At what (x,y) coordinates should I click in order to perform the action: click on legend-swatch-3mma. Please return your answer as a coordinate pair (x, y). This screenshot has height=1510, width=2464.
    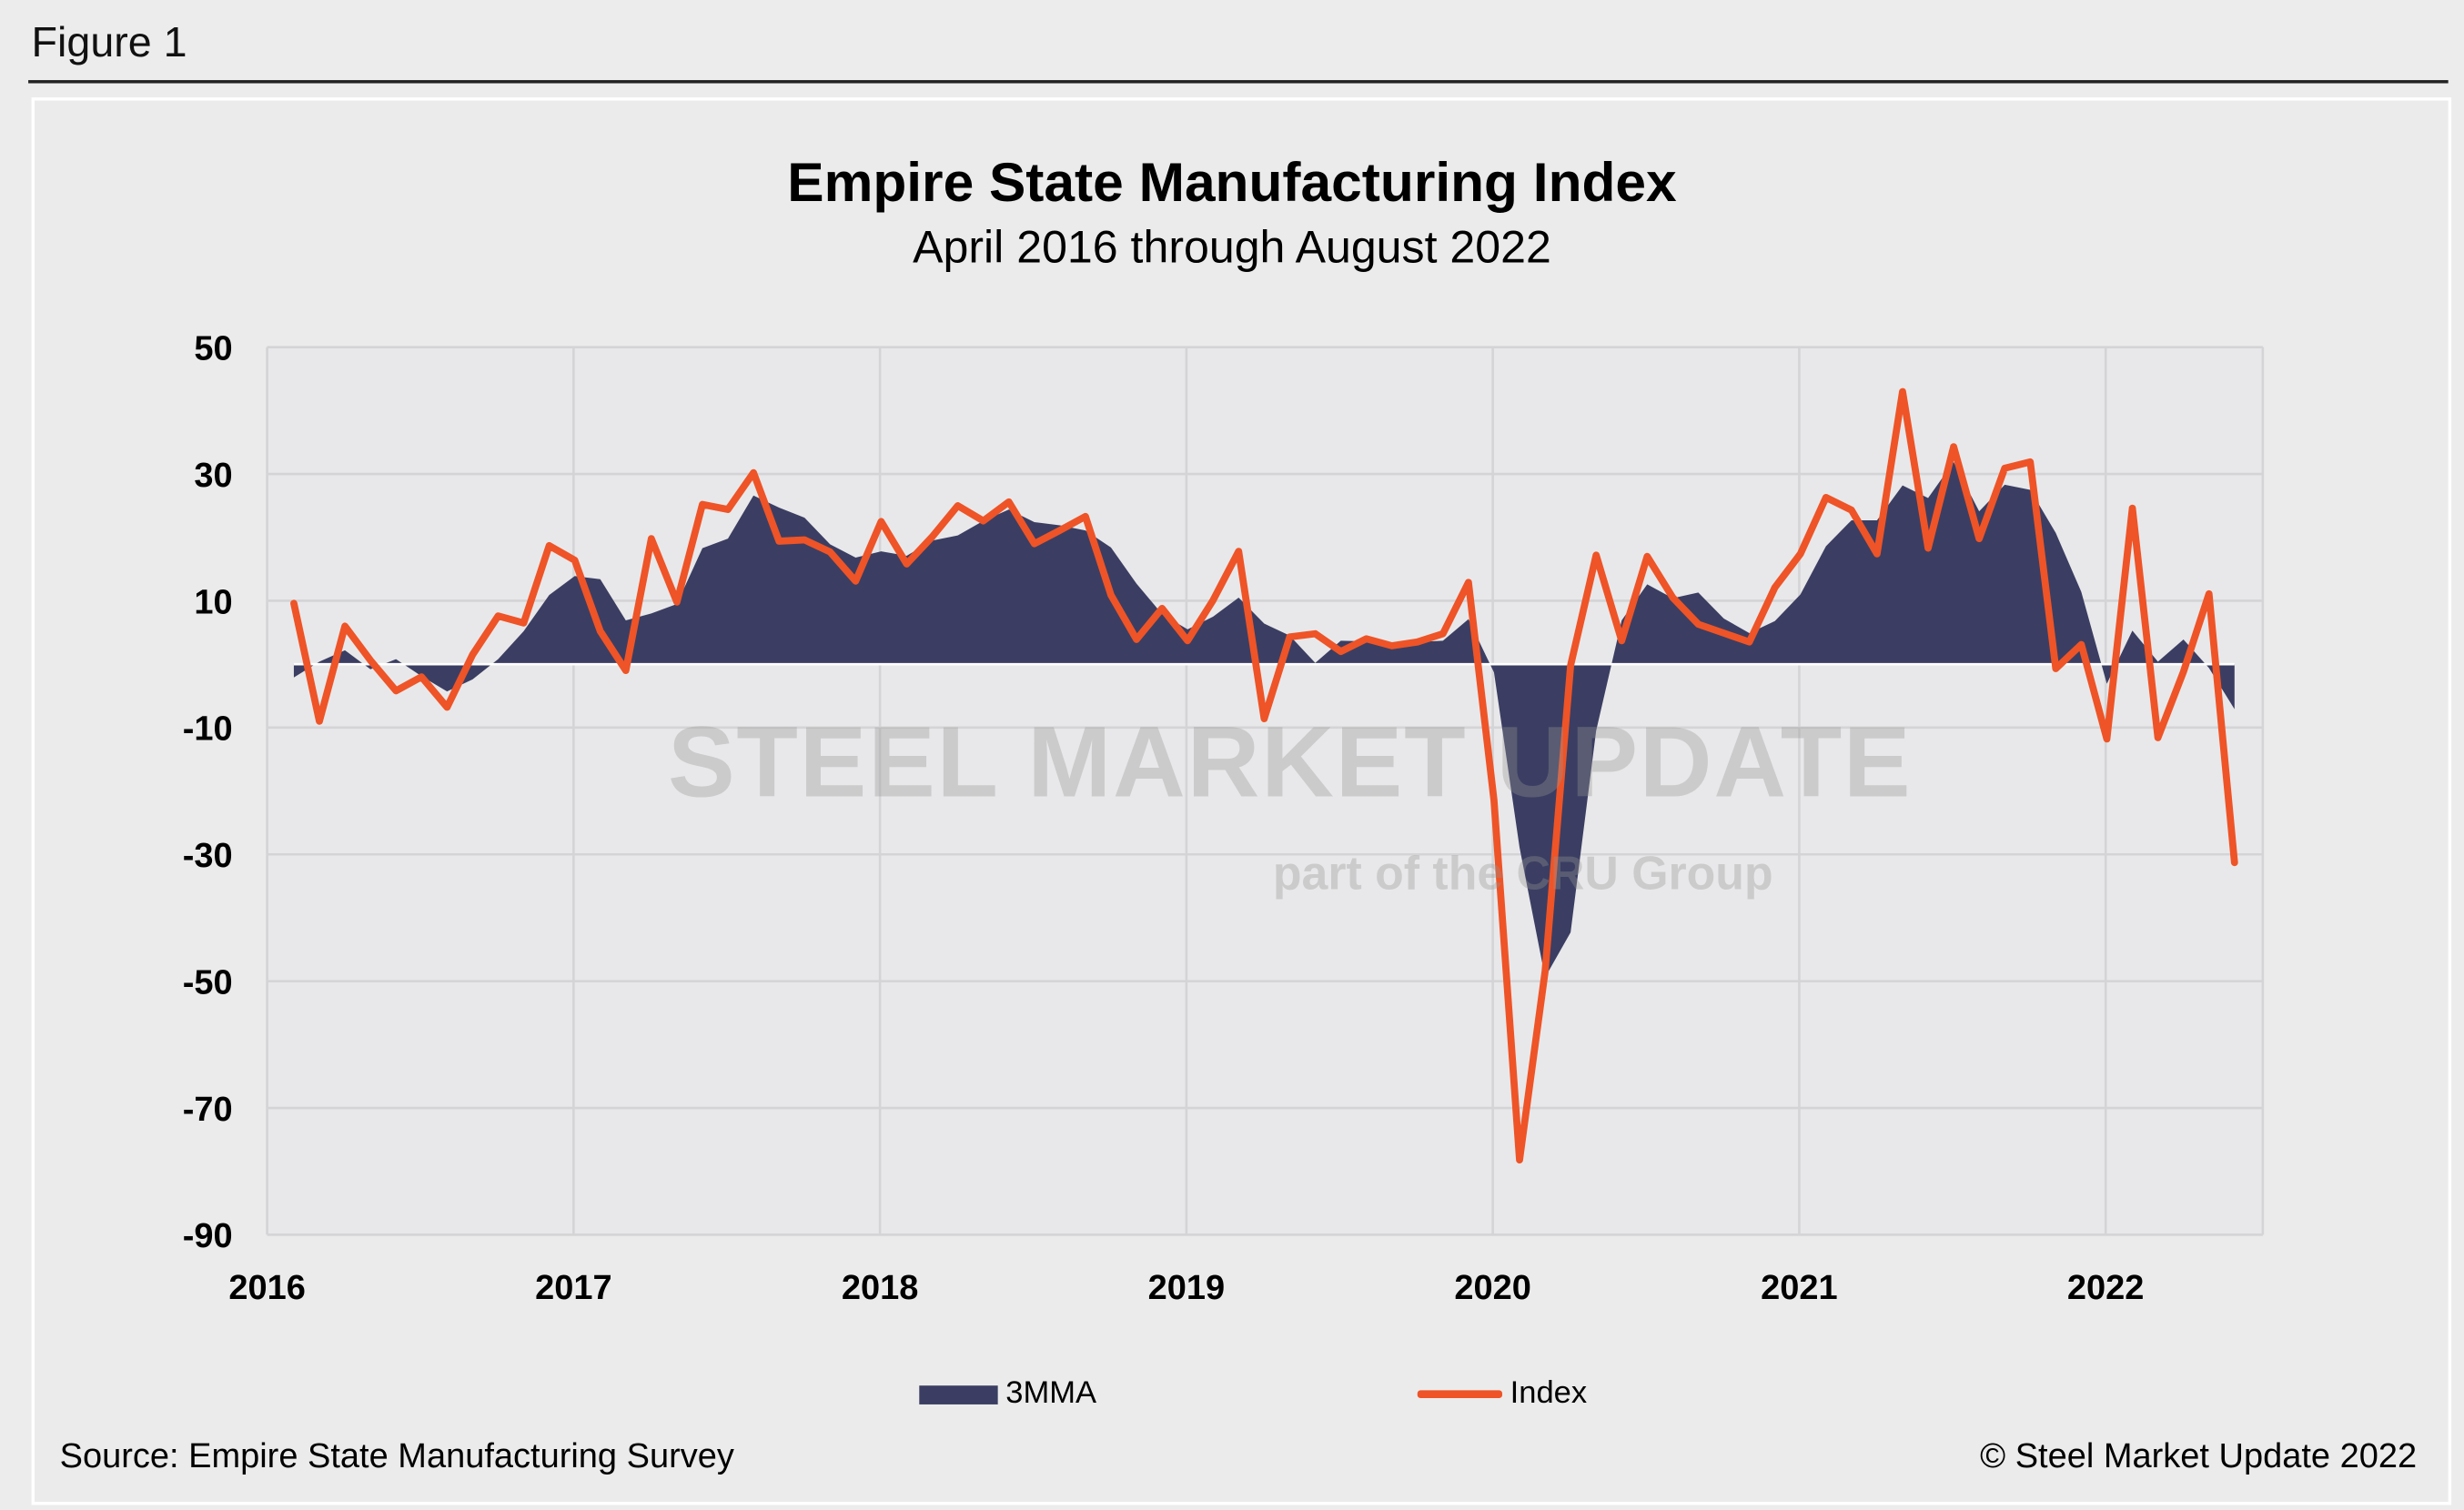
    Looking at the image, I should click on (958, 1394).